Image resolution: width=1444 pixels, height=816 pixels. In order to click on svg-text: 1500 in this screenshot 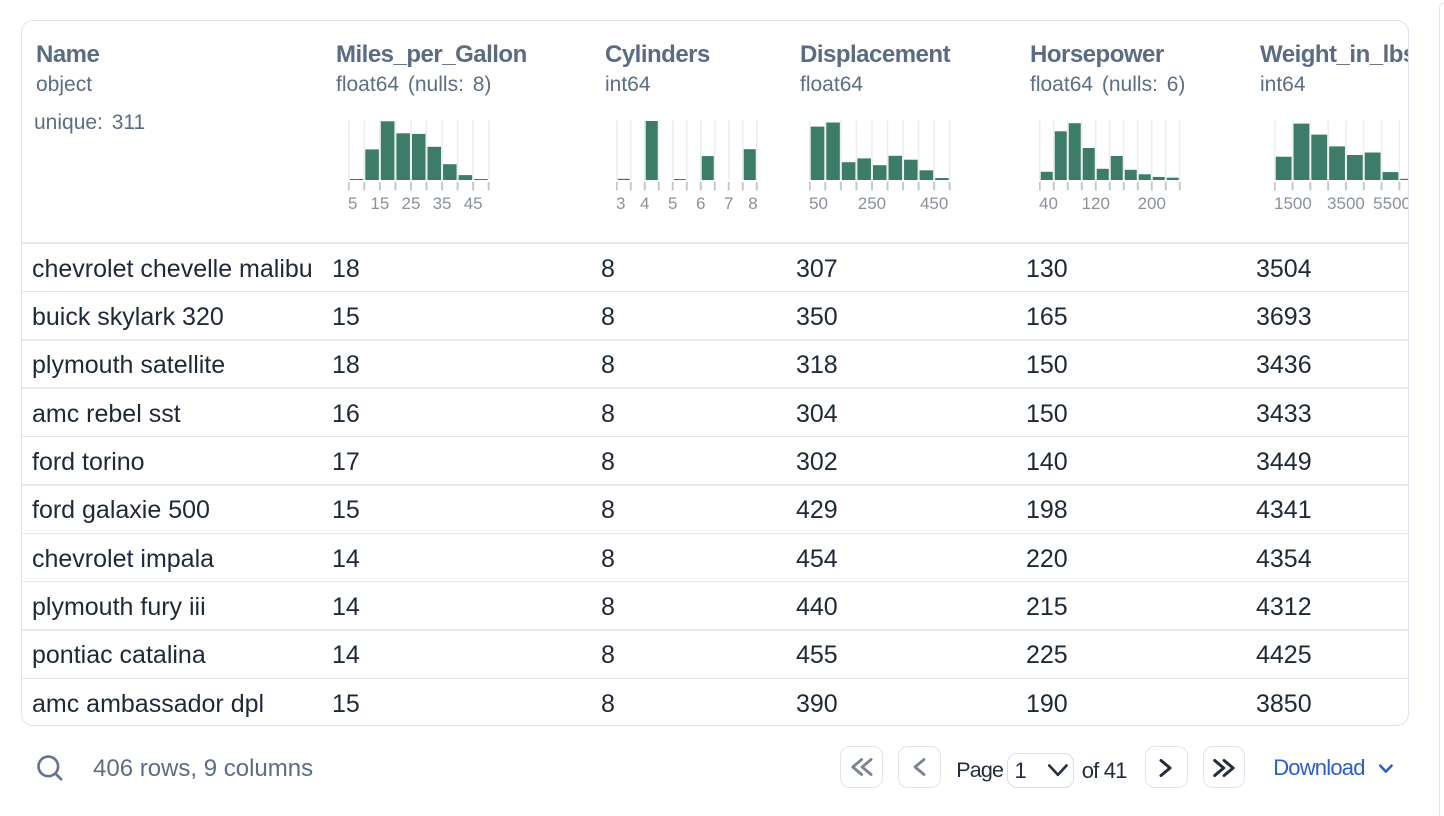, I will do `click(1293, 203)`.